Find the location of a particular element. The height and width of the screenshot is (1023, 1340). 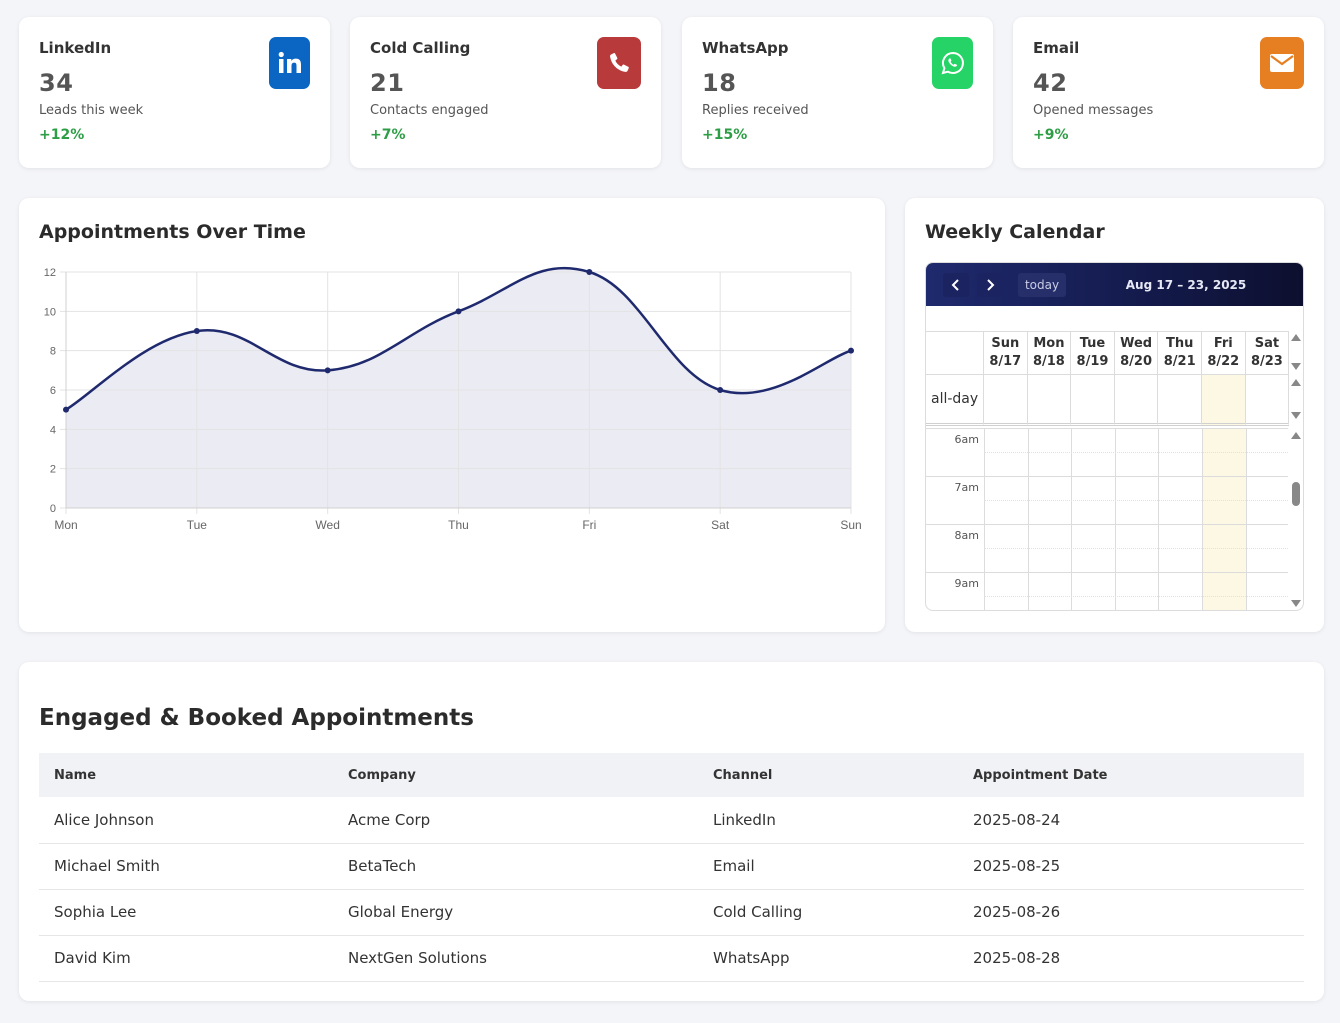

cell-company: NextGen Solutions is located at coordinates (515, 958).